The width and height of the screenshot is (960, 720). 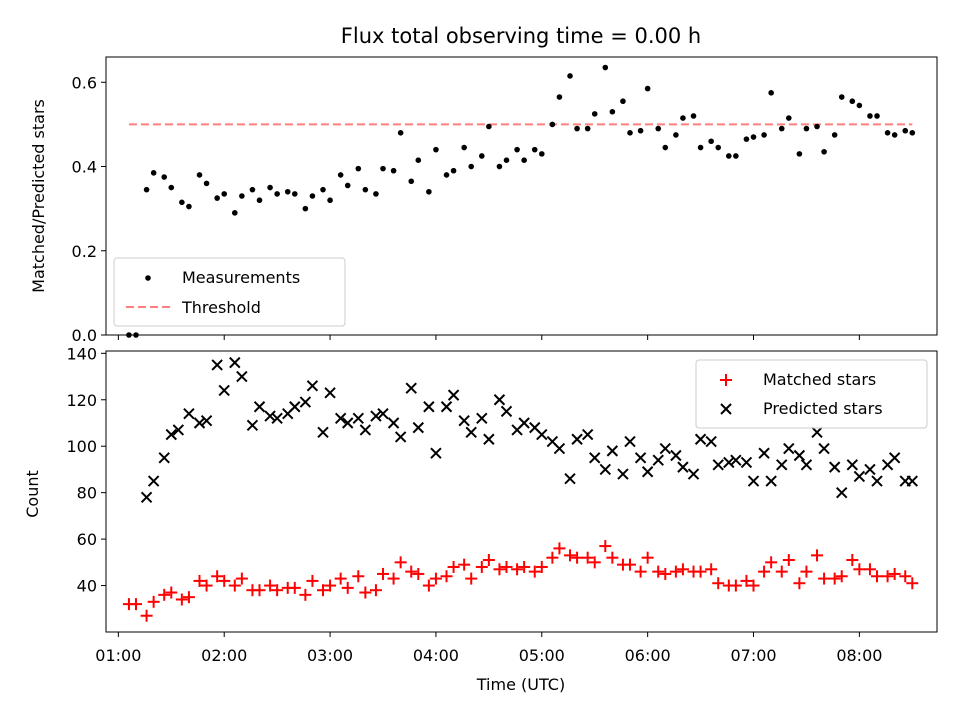 I want to click on bottom-legend: Matched stars Predicted stars, so click(x=811, y=394).